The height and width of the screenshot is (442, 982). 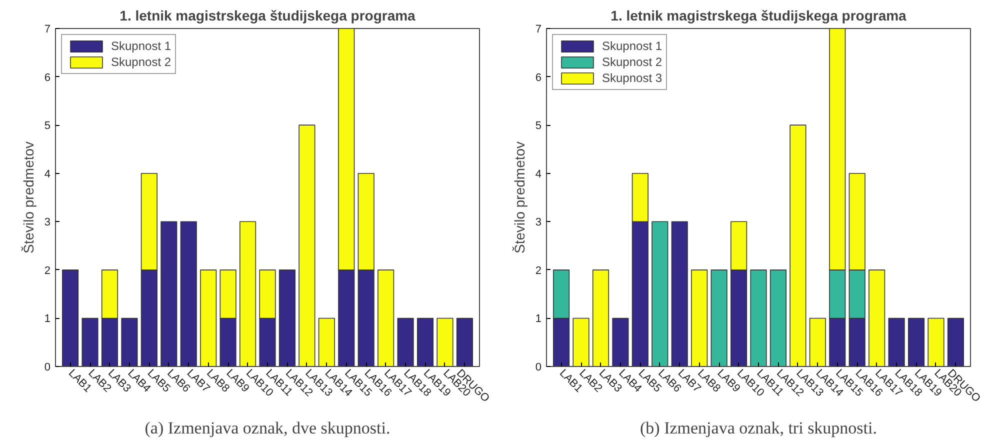 I want to click on text: (a) Izmenjava oznak, dve skupnosti., so click(x=267, y=428).